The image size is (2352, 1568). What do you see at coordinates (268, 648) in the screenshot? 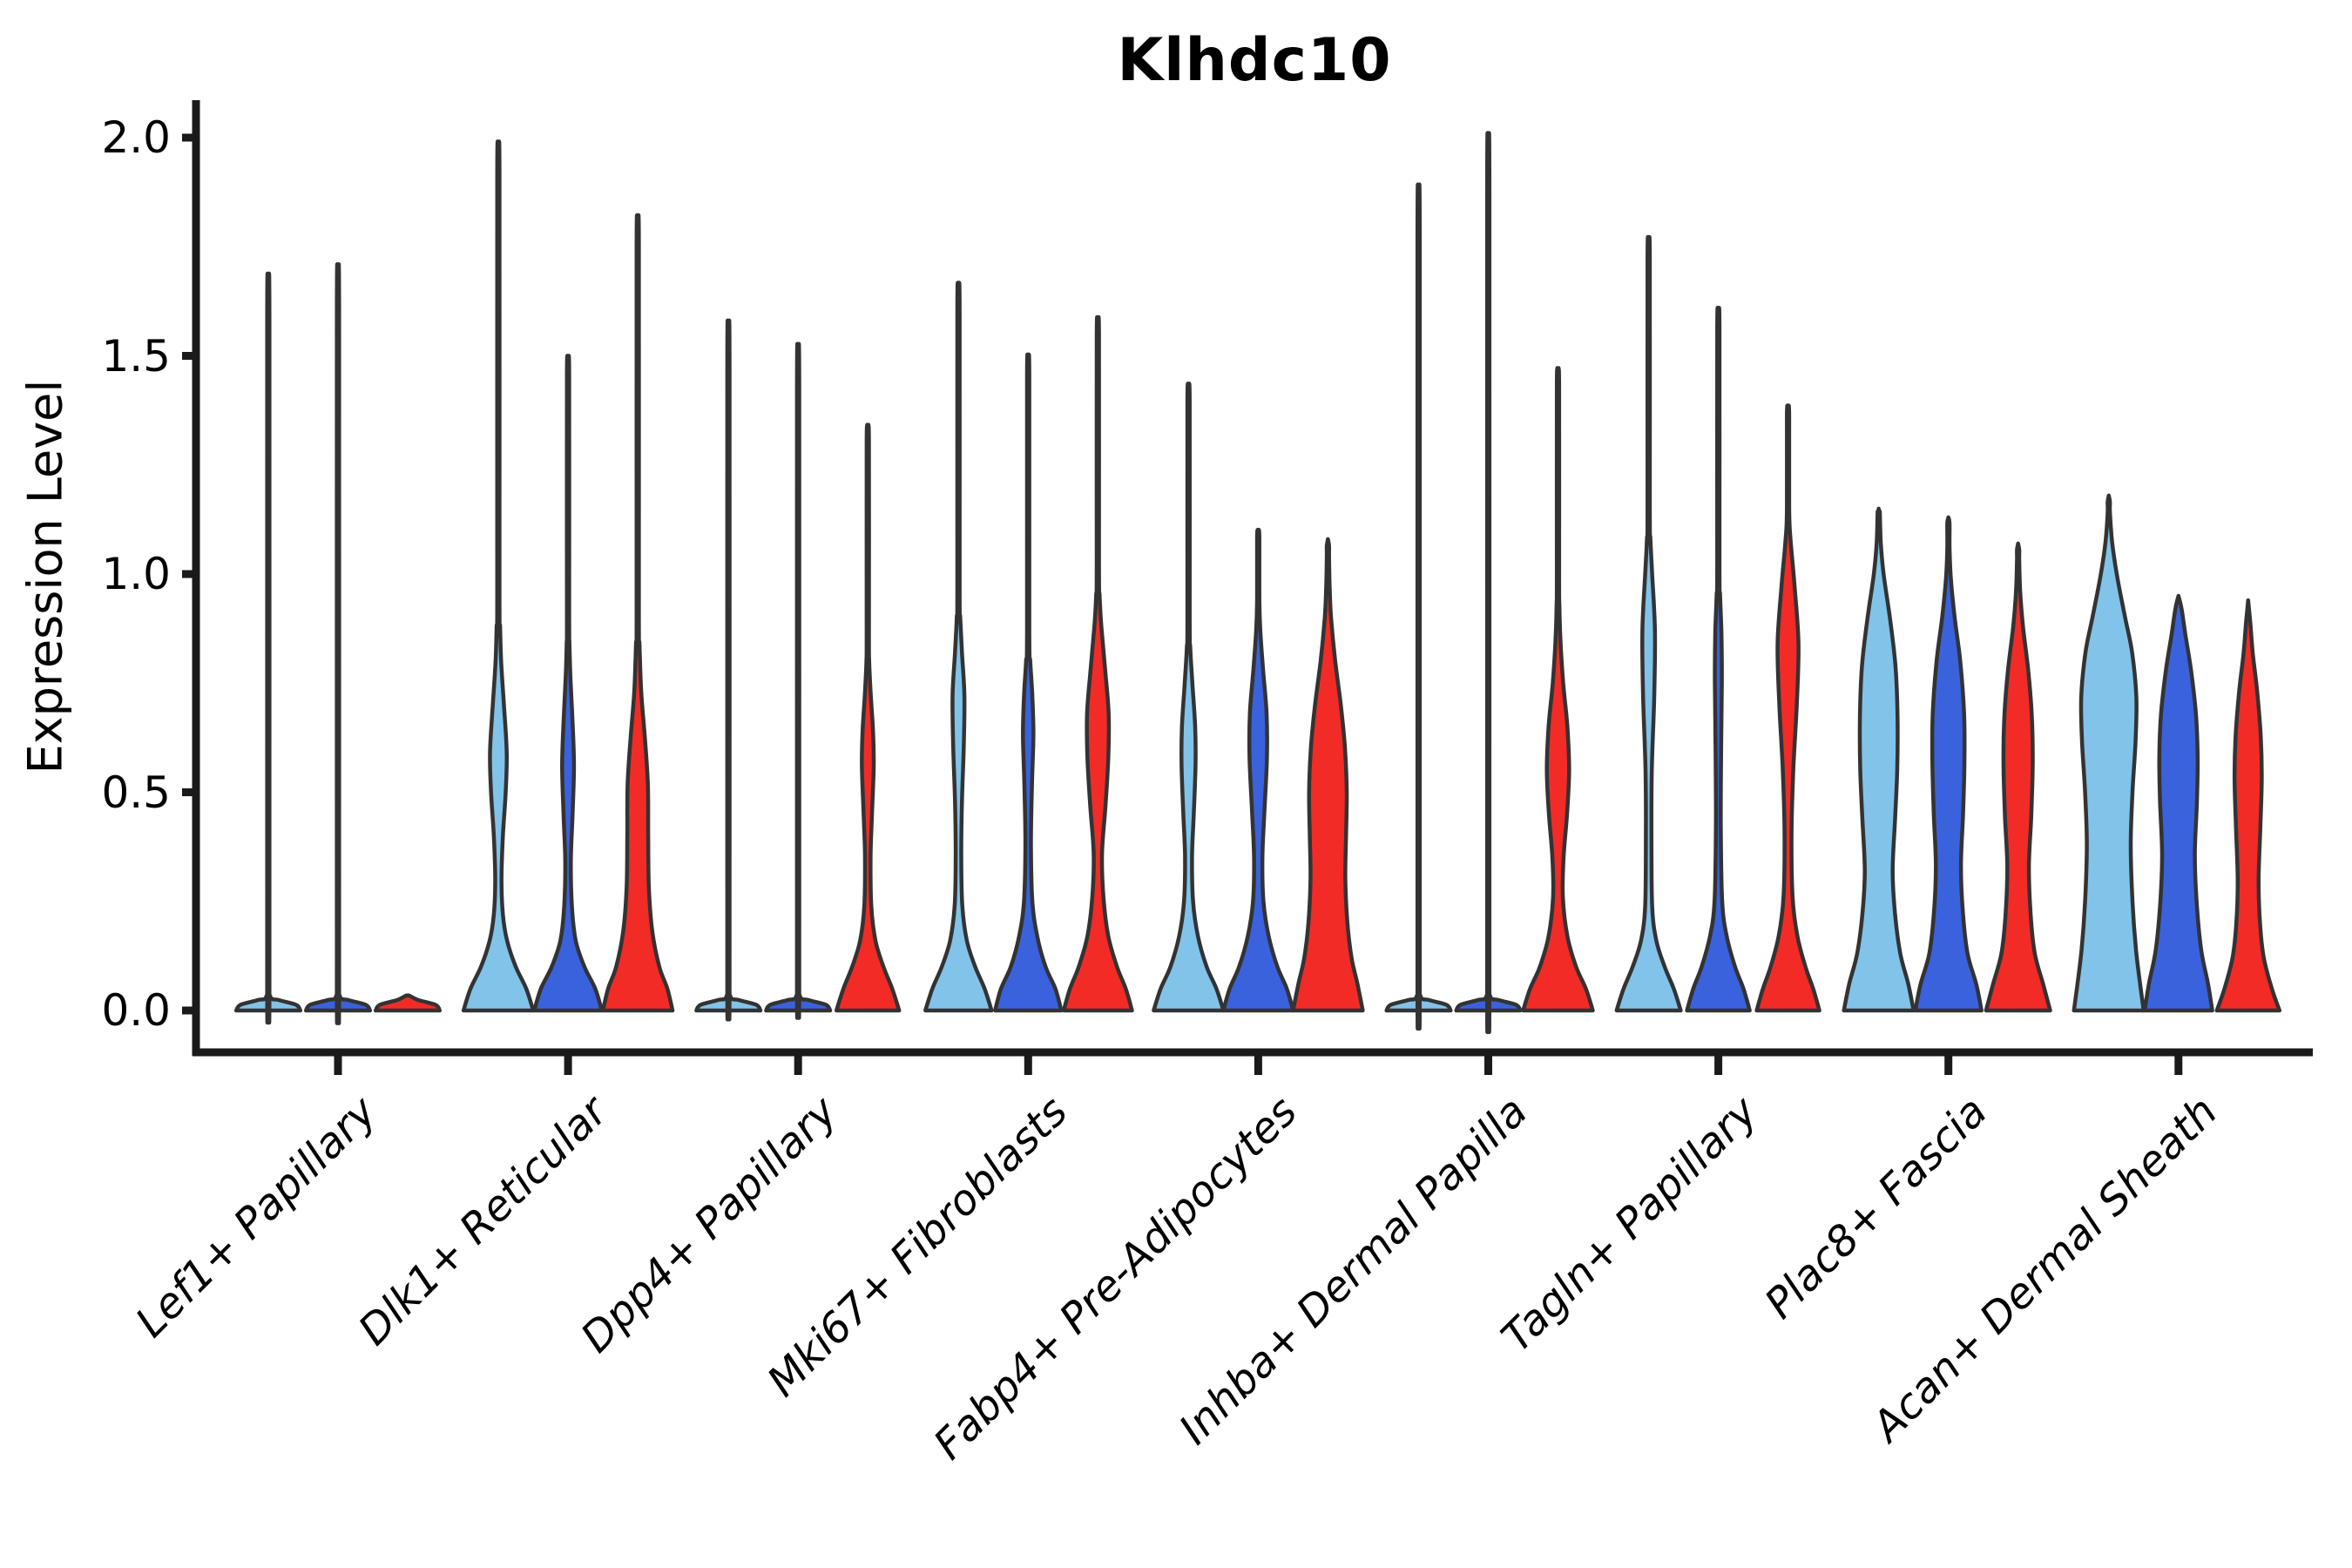
I see `violin-lef1-papillary-light-blue` at bounding box center [268, 648].